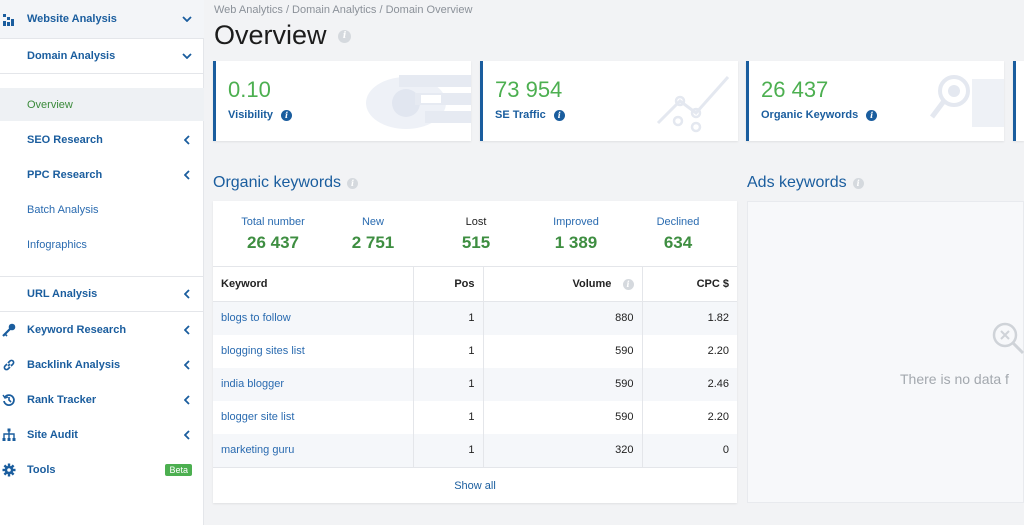 The height and width of the screenshot is (525, 1024). I want to click on sidebar-item-batch-analysis: Batch Analysis, so click(102, 209).